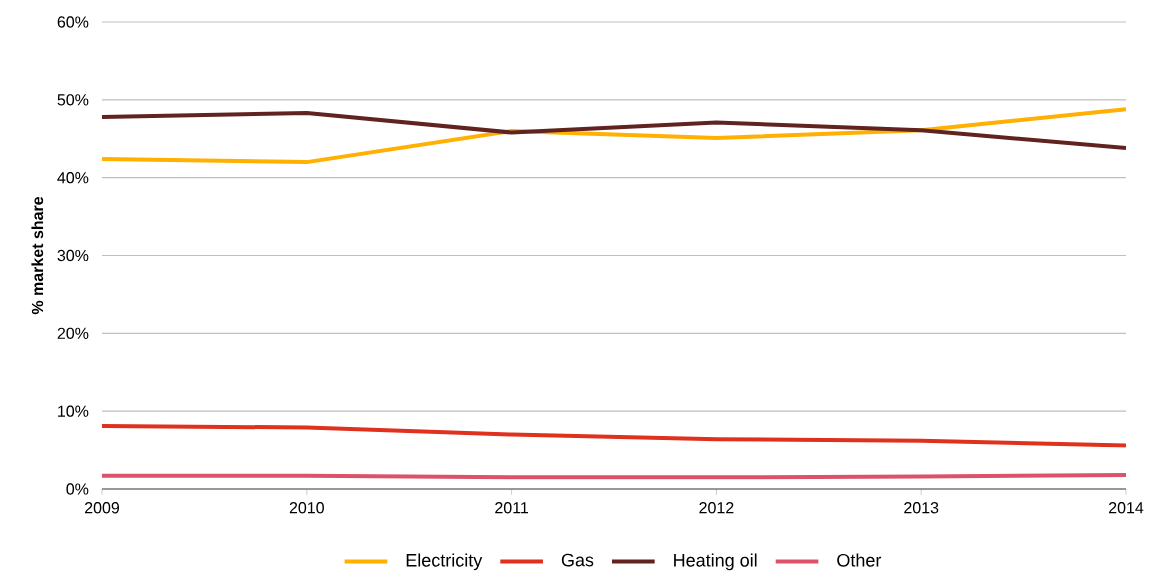 The image size is (1149, 578). Describe the element at coordinates (306, 508) in the screenshot. I see `x-tick-label: 2010` at that location.